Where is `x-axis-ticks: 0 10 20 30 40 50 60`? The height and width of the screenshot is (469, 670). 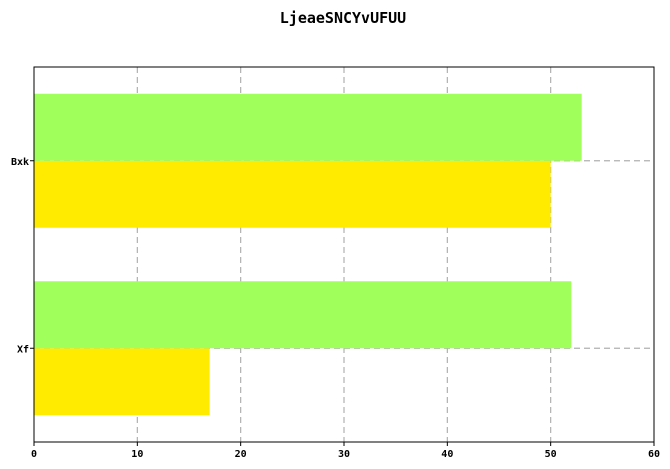
x-axis-ticks: 0 10 20 30 40 50 60 is located at coordinates (345, 451).